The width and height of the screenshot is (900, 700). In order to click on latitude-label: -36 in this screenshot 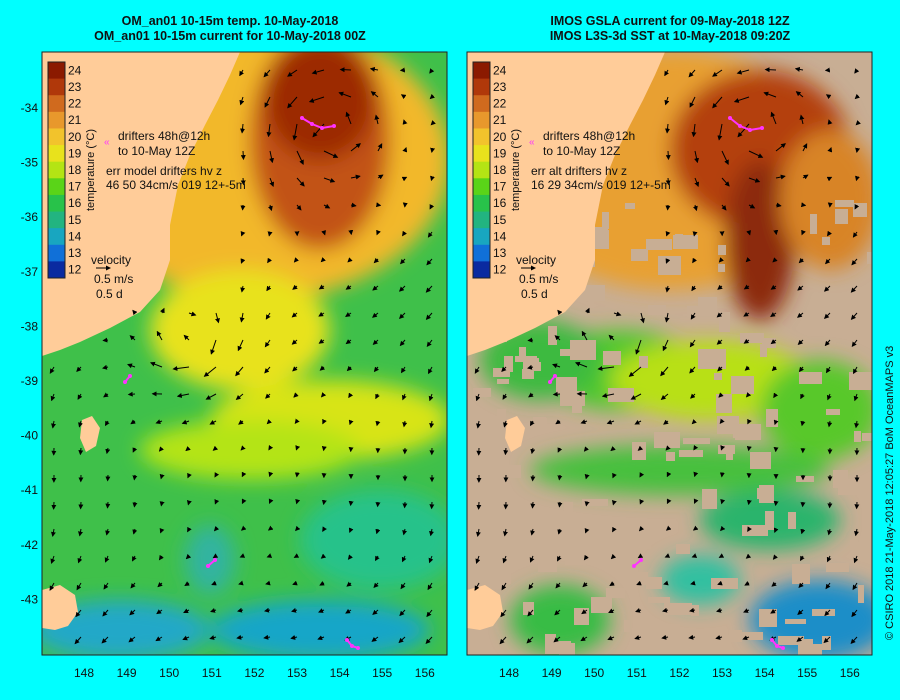, I will do `click(30, 217)`.